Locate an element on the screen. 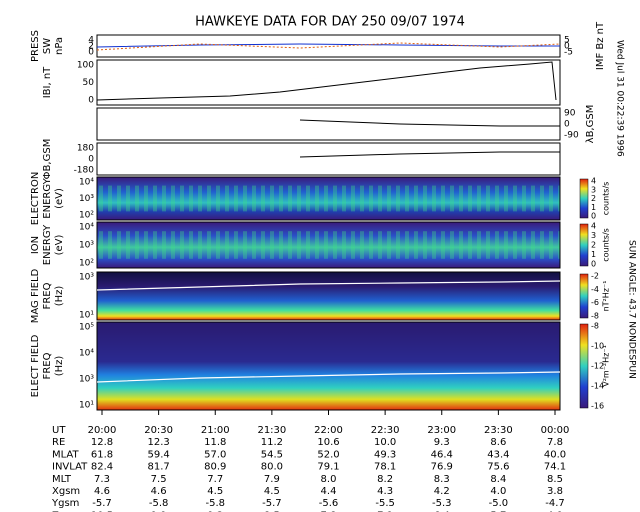 The image size is (640, 512). ephemeris-value: -5.3 is located at coordinates (442, 503).